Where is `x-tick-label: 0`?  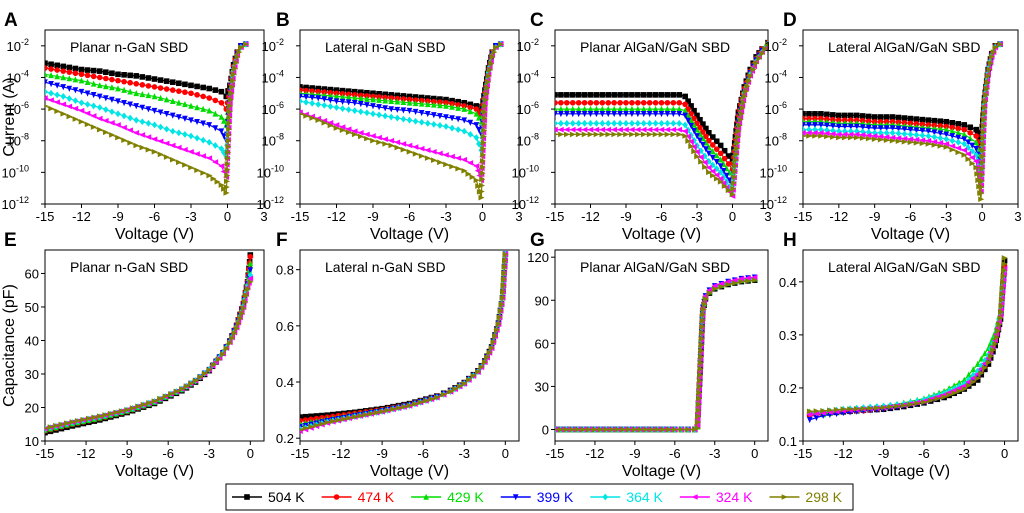
x-tick-label: 0 is located at coordinates (982, 216).